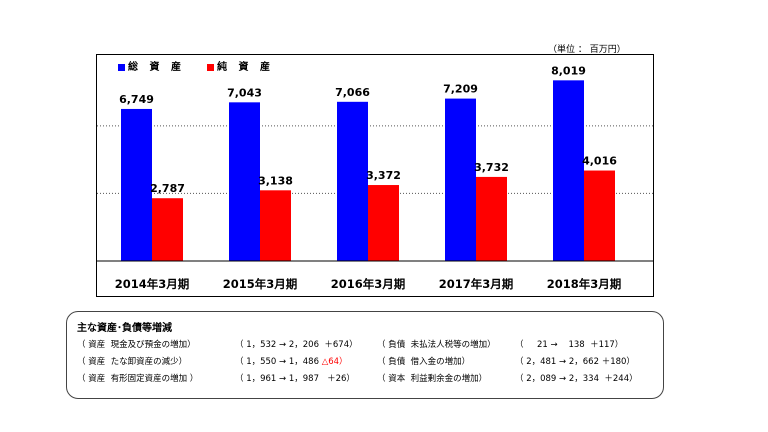  I want to click on note-label: （ 資産 たな卸資産の減少）, so click(132, 362).